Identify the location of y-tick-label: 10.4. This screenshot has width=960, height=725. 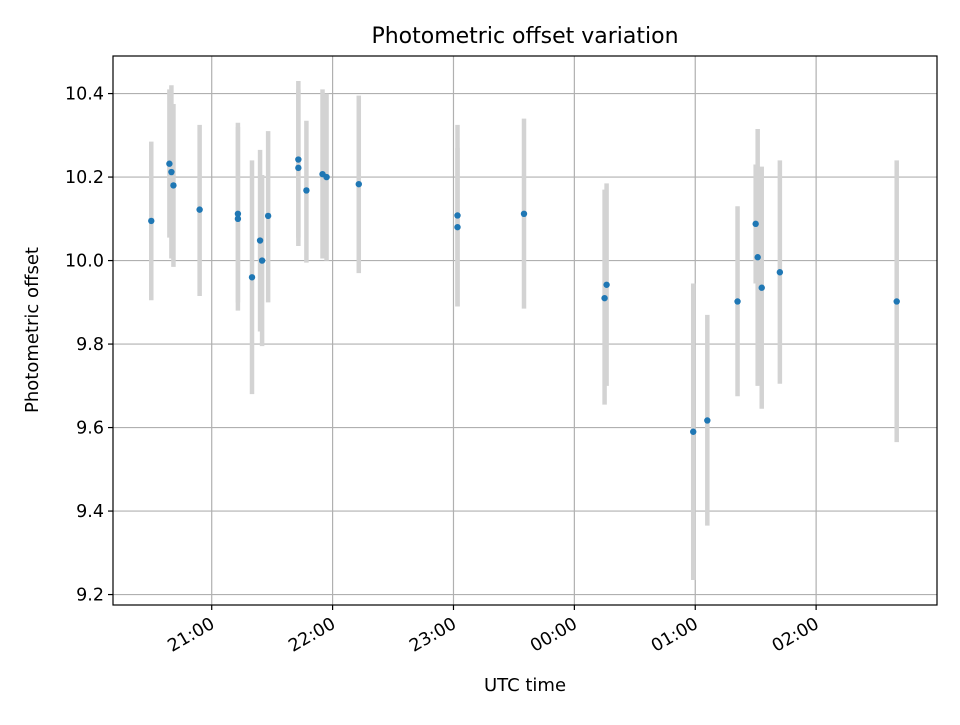
(84, 95).